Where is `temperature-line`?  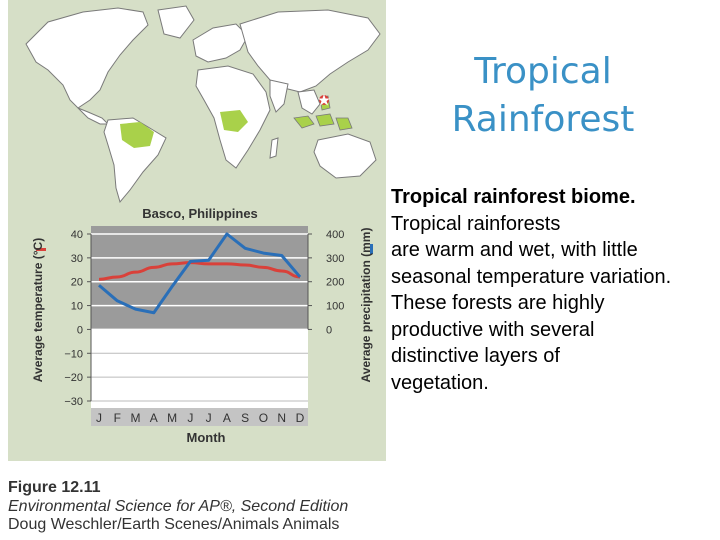 temperature-line is located at coordinates (199, 271).